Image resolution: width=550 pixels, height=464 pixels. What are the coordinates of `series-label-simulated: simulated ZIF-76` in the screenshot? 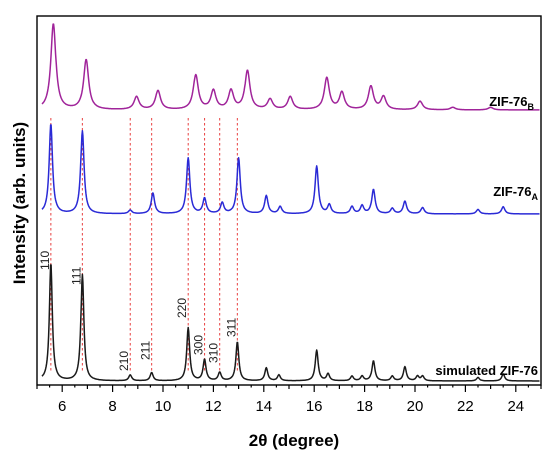 It's located at (486, 370).